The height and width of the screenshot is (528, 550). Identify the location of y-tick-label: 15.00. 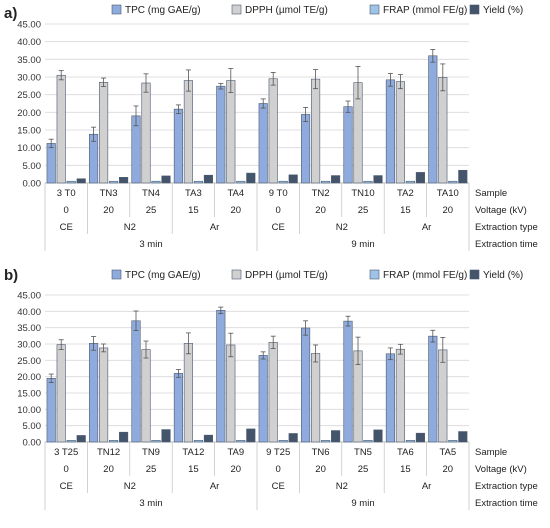
(29, 131).